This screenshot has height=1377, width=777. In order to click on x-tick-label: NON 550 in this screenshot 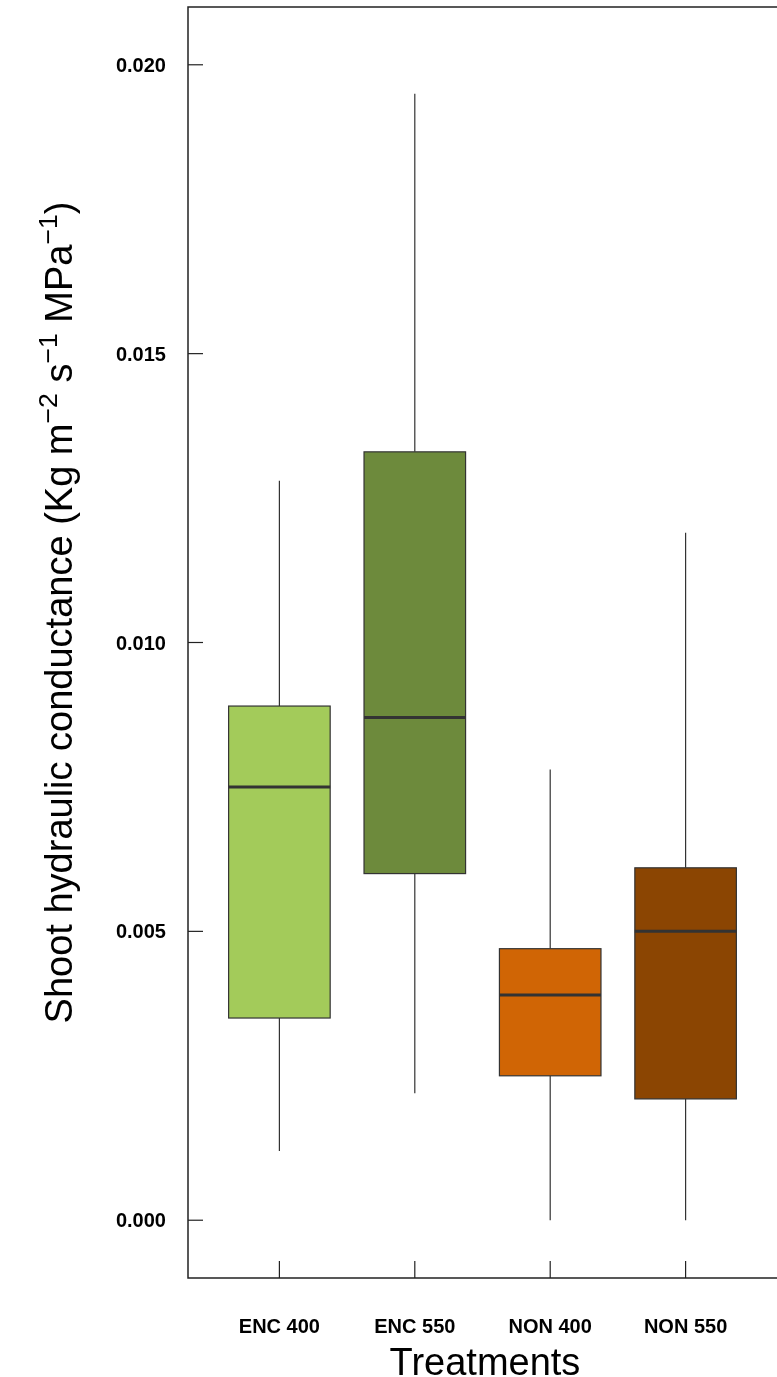, I will do `click(685, 1326)`.